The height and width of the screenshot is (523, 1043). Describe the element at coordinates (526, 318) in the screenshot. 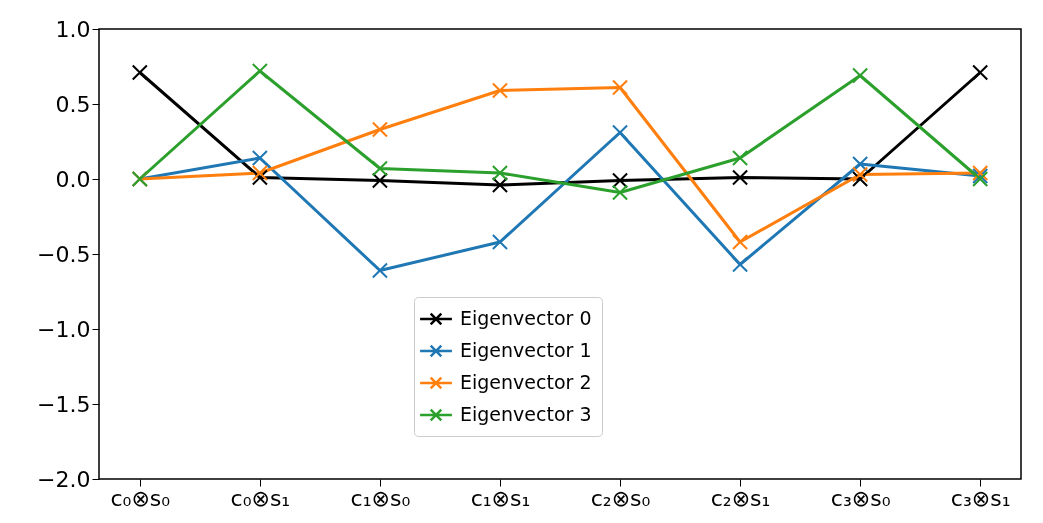

I see `legend-label: Eigenvector 0` at that location.